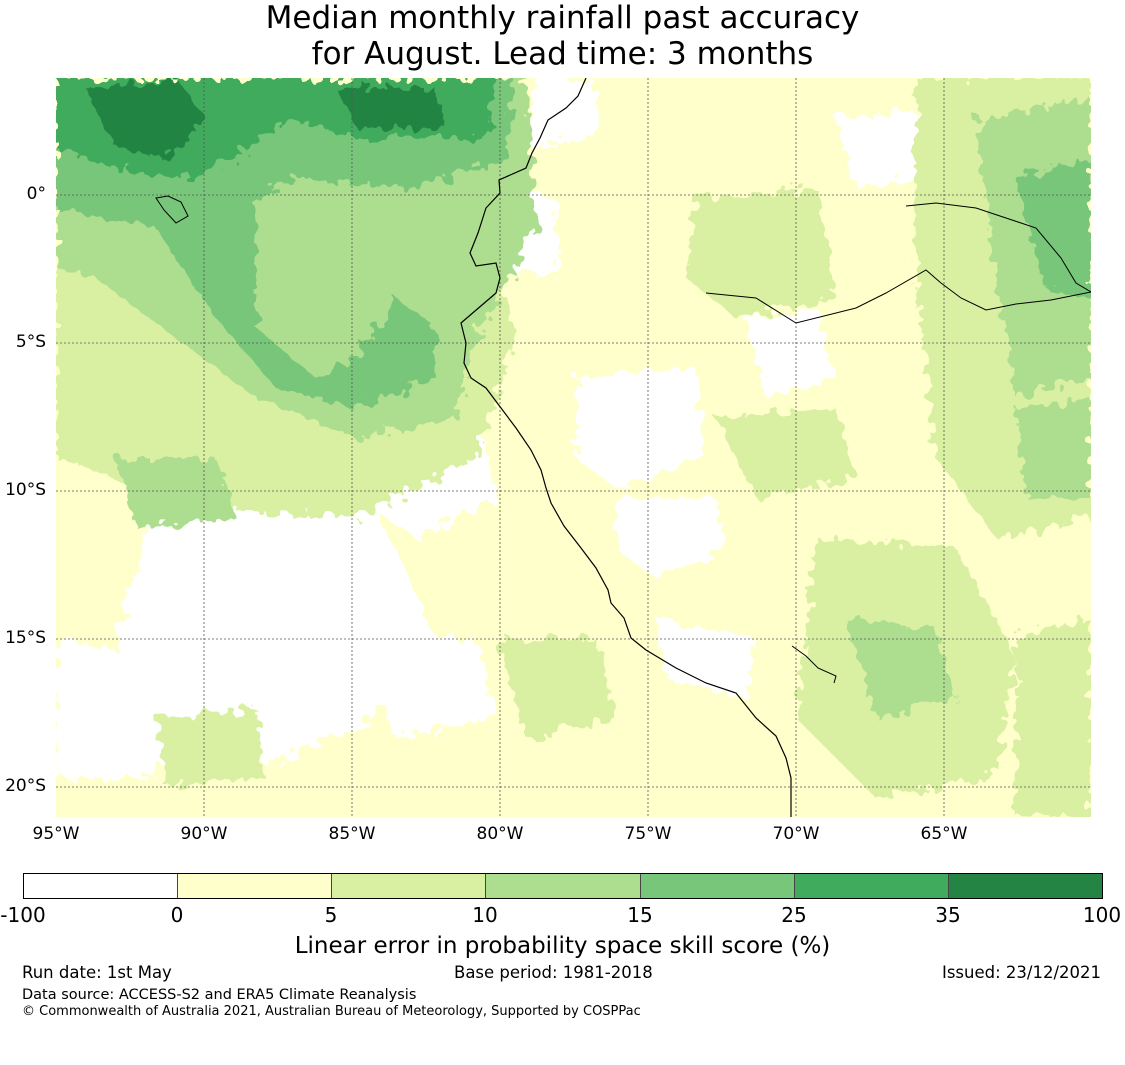  I want to click on colorbar-label-10: 10, so click(485, 915).